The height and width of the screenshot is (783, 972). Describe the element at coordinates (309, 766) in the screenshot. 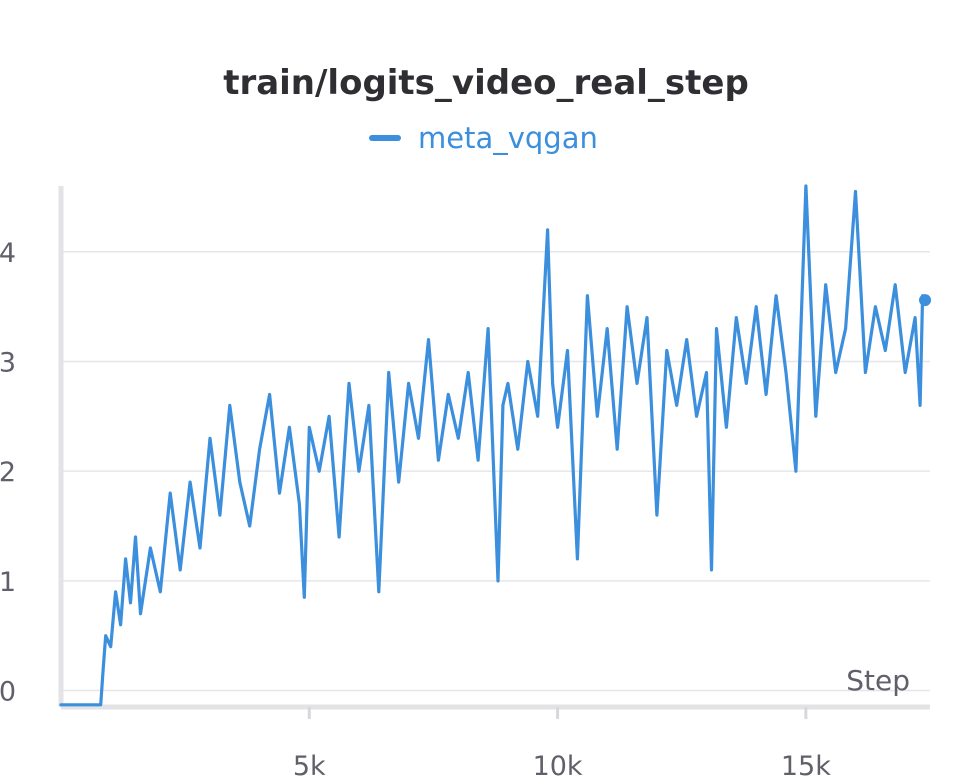

I see `x-tick-label: 5k` at that location.